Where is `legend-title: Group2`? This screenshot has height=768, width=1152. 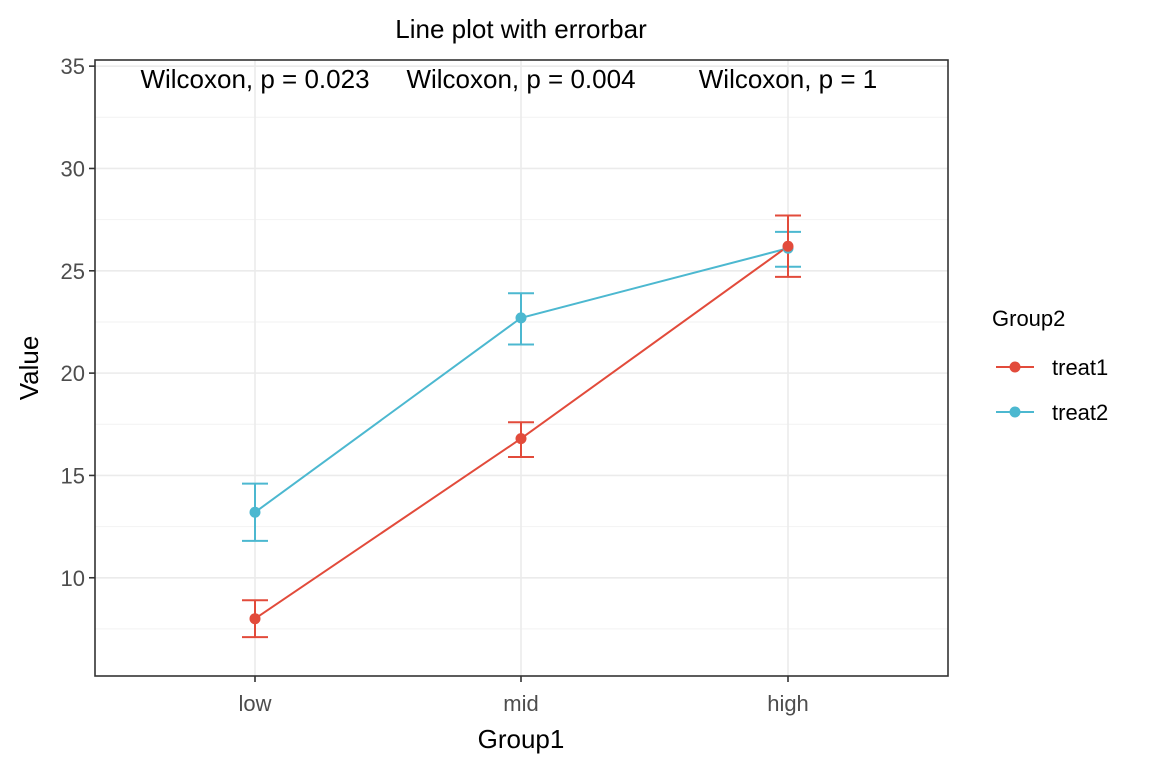
legend-title: Group2 is located at coordinates (1028, 318).